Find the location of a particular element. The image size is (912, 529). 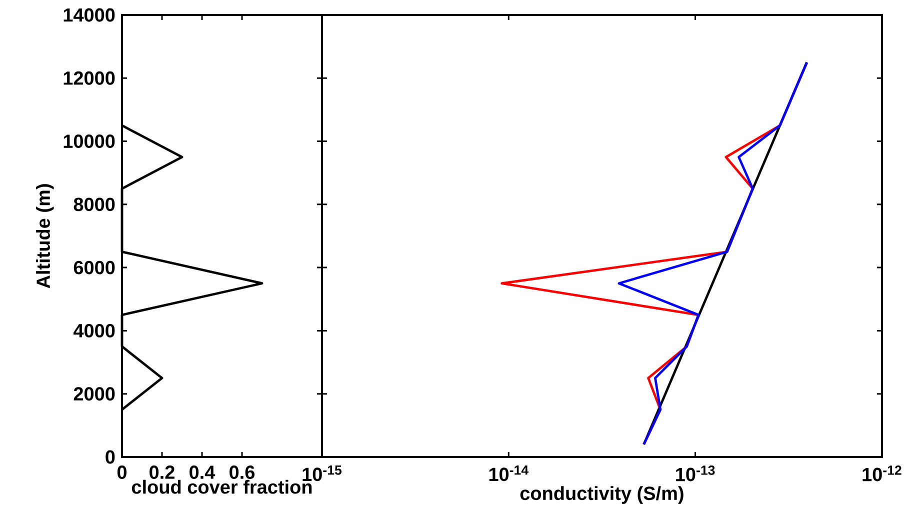

x-tick-label: 0 is located at coordinates (122, 472).